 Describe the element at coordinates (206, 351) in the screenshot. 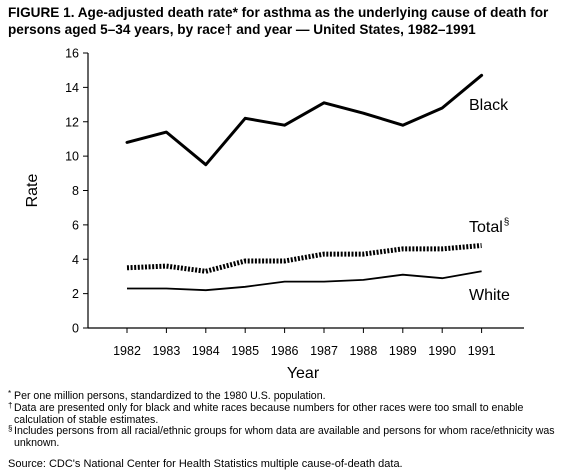

I see `x-tick-label: 1984` at that location.